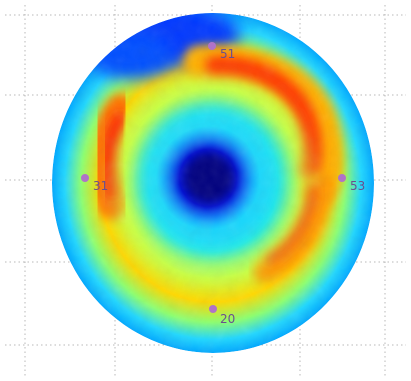 The height and width of the screenshot is (381, 411). What do you see at coordinates (357, 186) in the screenshot?
I see `marker-label: 53` at bounding box center [357, 186].